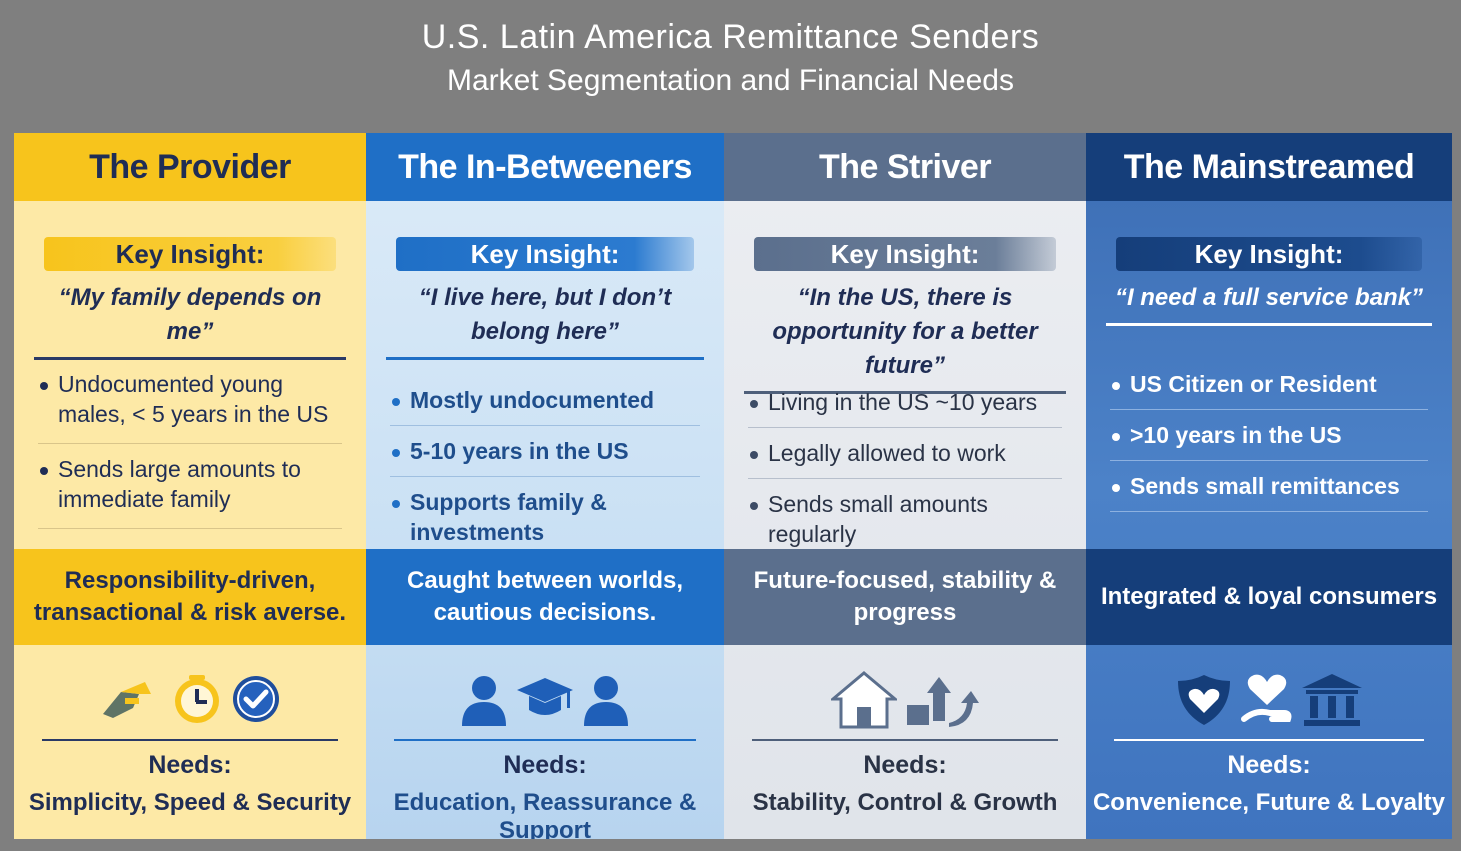 This screenshot has width=1461, height=851. Describe the element at coordinates (1332, 700) in the screenshot. I see `bank-icon` at that location.